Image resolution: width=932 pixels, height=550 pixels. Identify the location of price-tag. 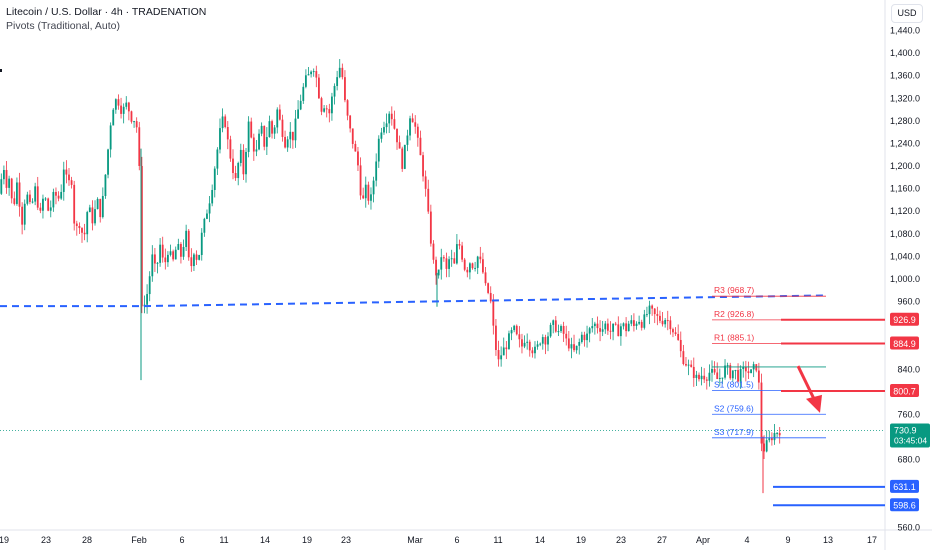
(904, 319).